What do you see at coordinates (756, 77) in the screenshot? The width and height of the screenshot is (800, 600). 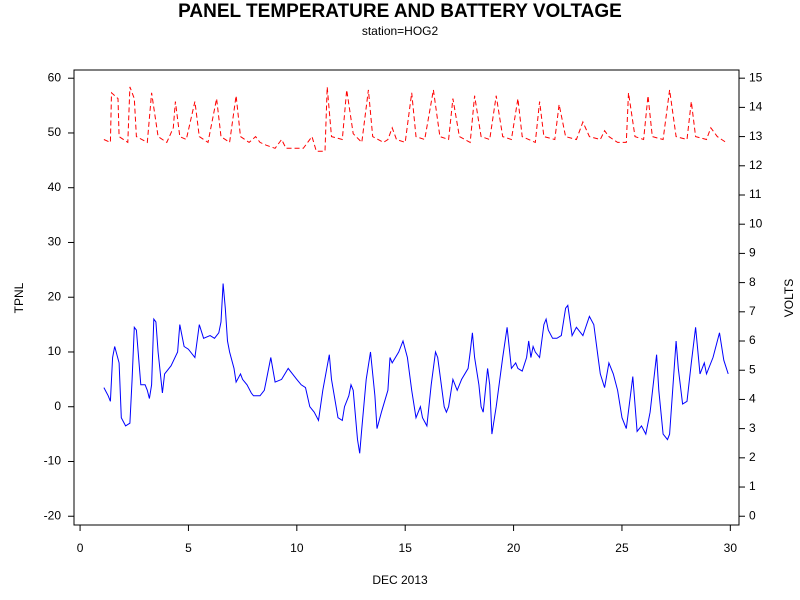 I see `y2-tick-label: 15` at bounding box center [756, 77].